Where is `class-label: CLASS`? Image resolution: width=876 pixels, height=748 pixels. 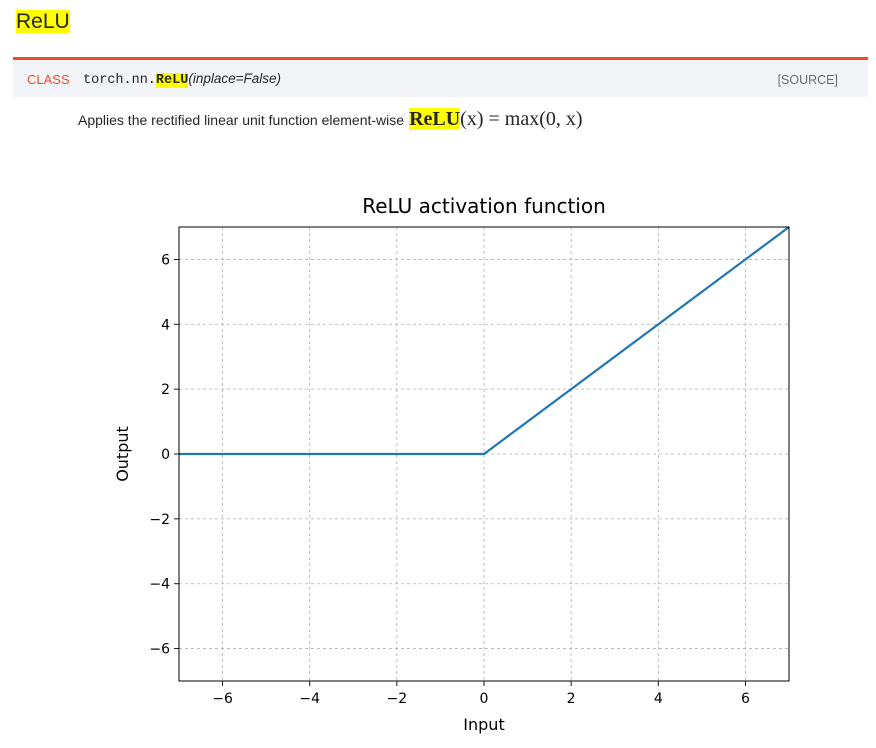
class-label: CLASS is located at coordinates (48, 79).